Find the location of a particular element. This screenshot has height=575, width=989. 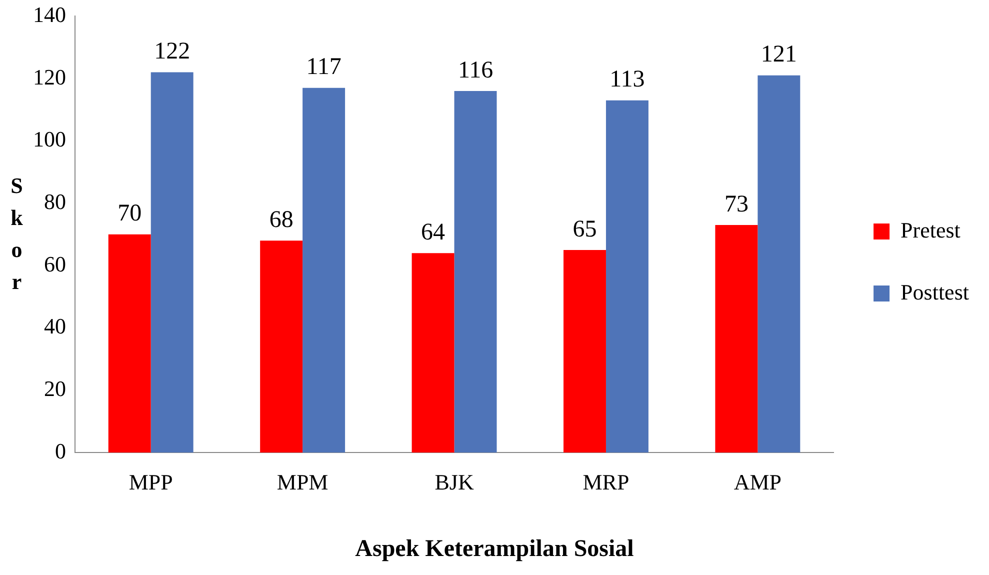

x-tick-label: BJK is located at coordinates (454, 482).